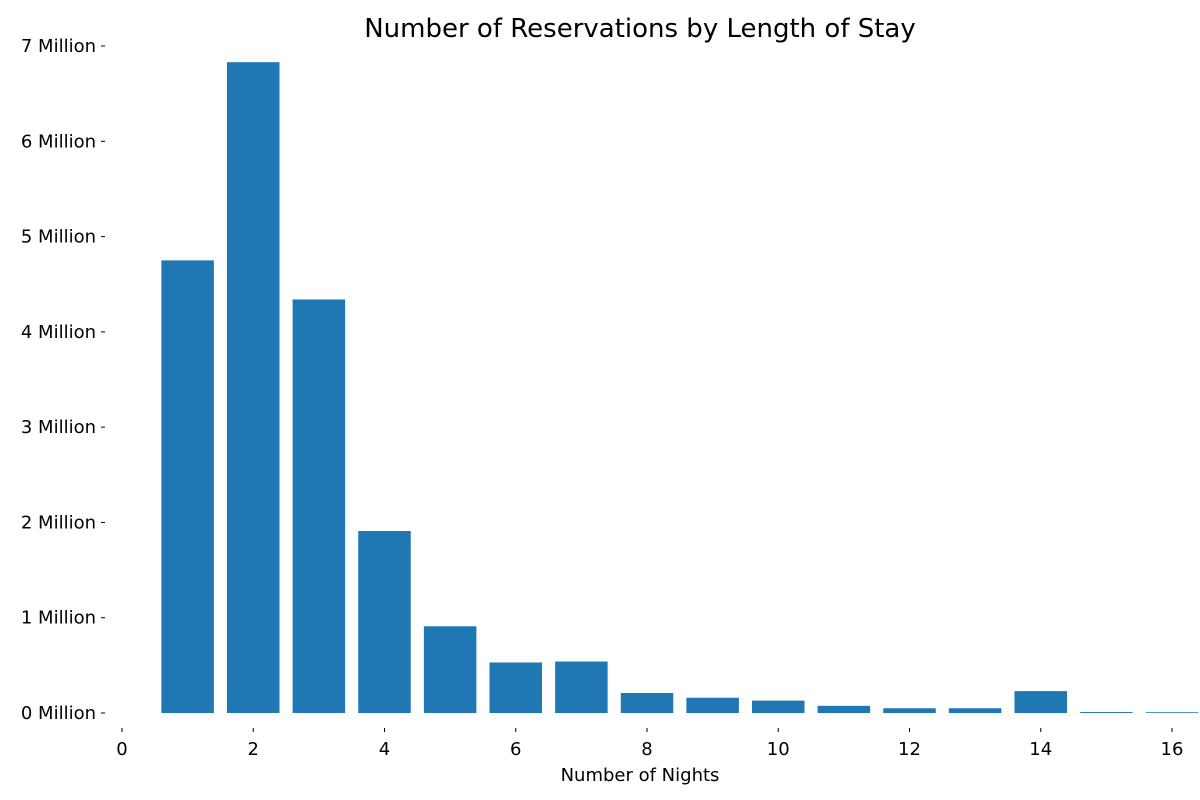 The width and height of the screenshot is (1200, 800). What do you see at coordinates (58, 618) in the screenshot?
I see `y-tick-label: 1 Million` at bounding box center [58, 618].